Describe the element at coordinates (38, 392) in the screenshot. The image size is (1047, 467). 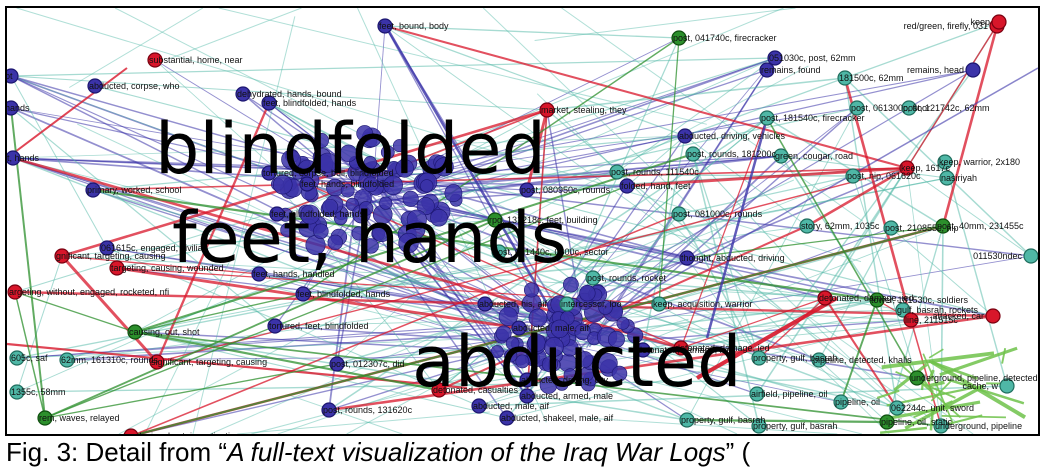
I see `node-label: 1355c, 58mm` at that location.